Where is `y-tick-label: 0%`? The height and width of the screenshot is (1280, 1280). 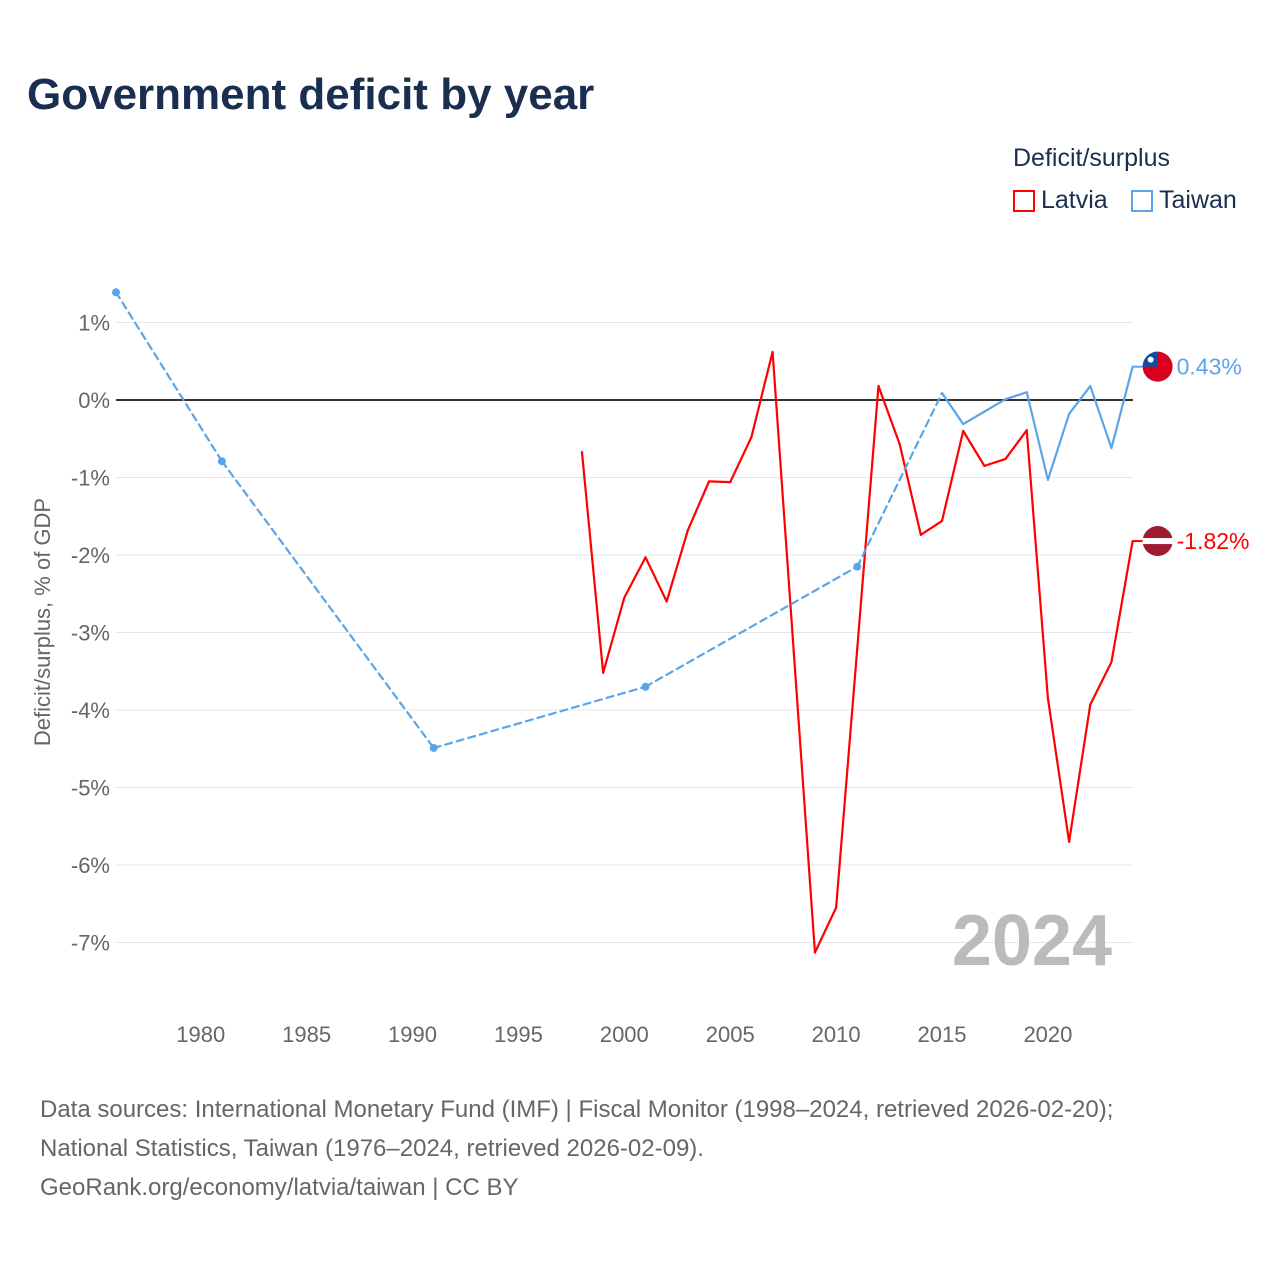 y-tick-label: 0% is located at coordinates (94, 400).